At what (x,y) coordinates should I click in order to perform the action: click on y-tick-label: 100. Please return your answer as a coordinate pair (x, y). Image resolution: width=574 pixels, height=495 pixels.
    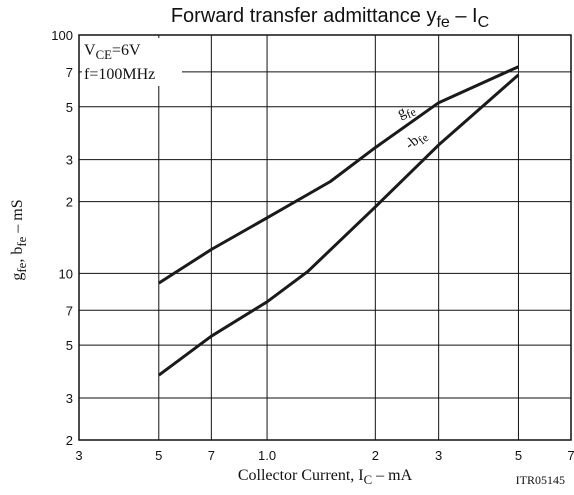
    Looking at the image, I should click on (62, 35).